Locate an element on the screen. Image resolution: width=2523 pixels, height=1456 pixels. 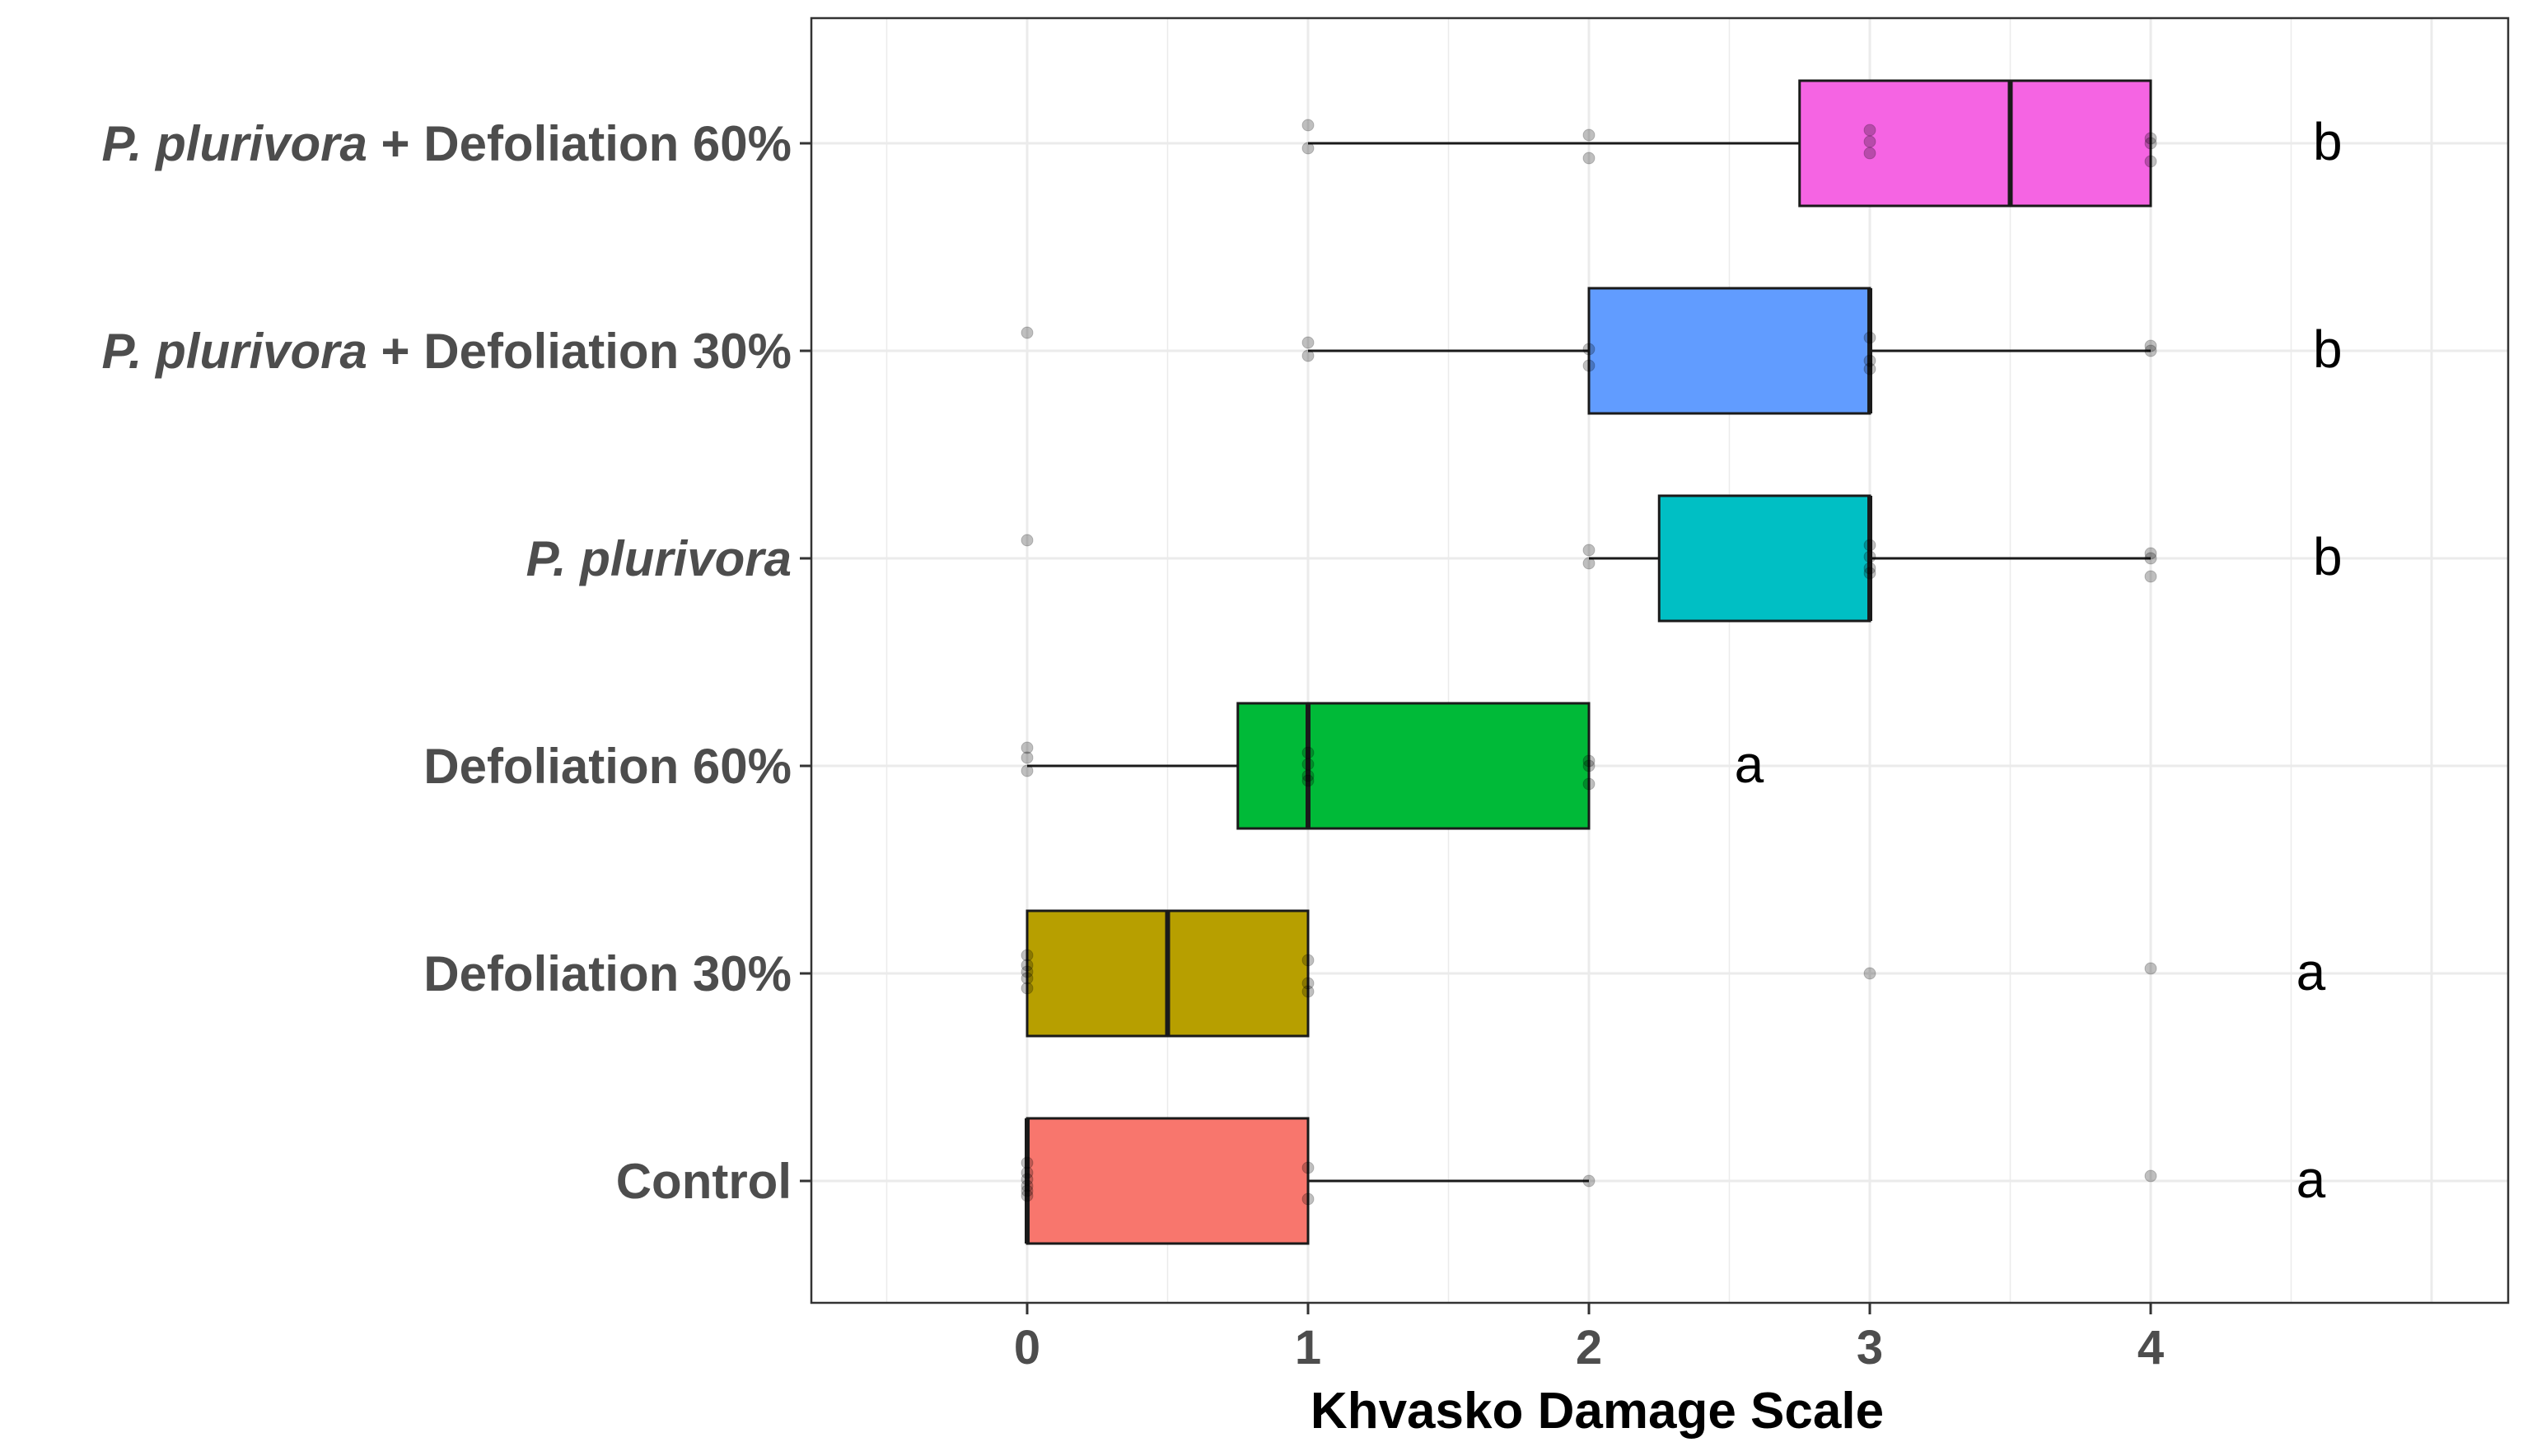
x-tick-label: 4 is located at coordinates (2151, 1347).